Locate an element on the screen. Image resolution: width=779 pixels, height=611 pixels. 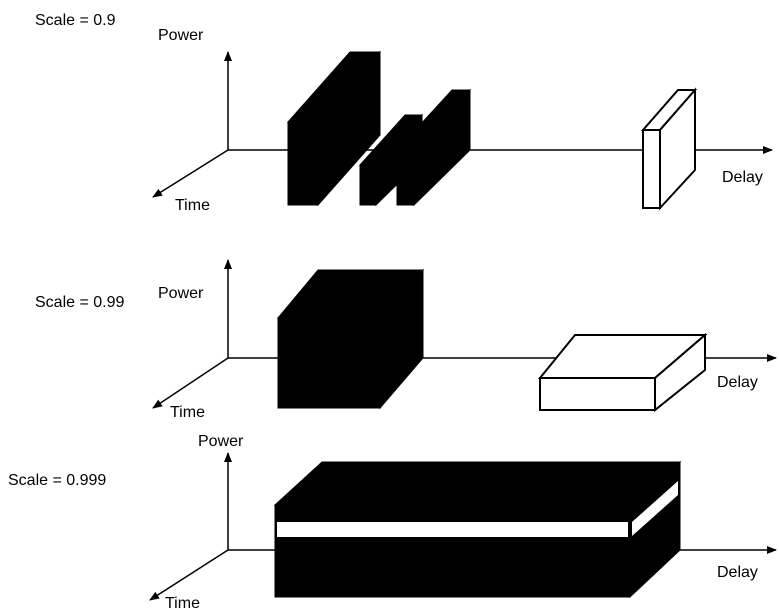
black-box is located at coordinates (477, 529).